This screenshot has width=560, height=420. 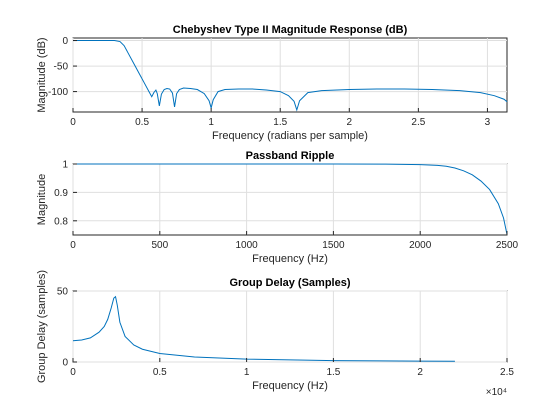 I want to click on series-line-ripple, so click(x=290, y=199).